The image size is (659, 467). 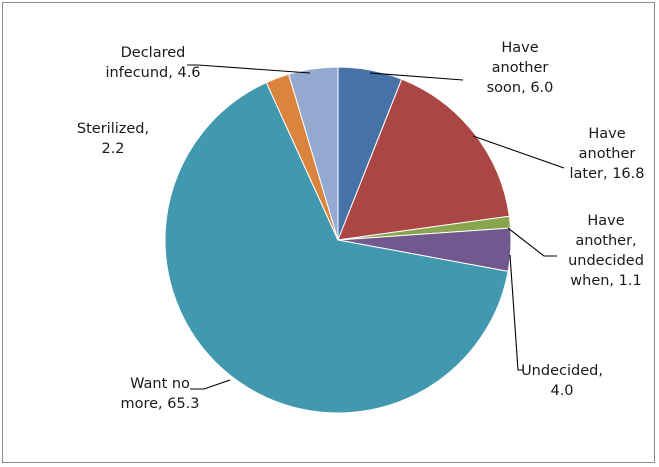 I want to click on slice-label-line: undecided, so click(x=606, y=261).